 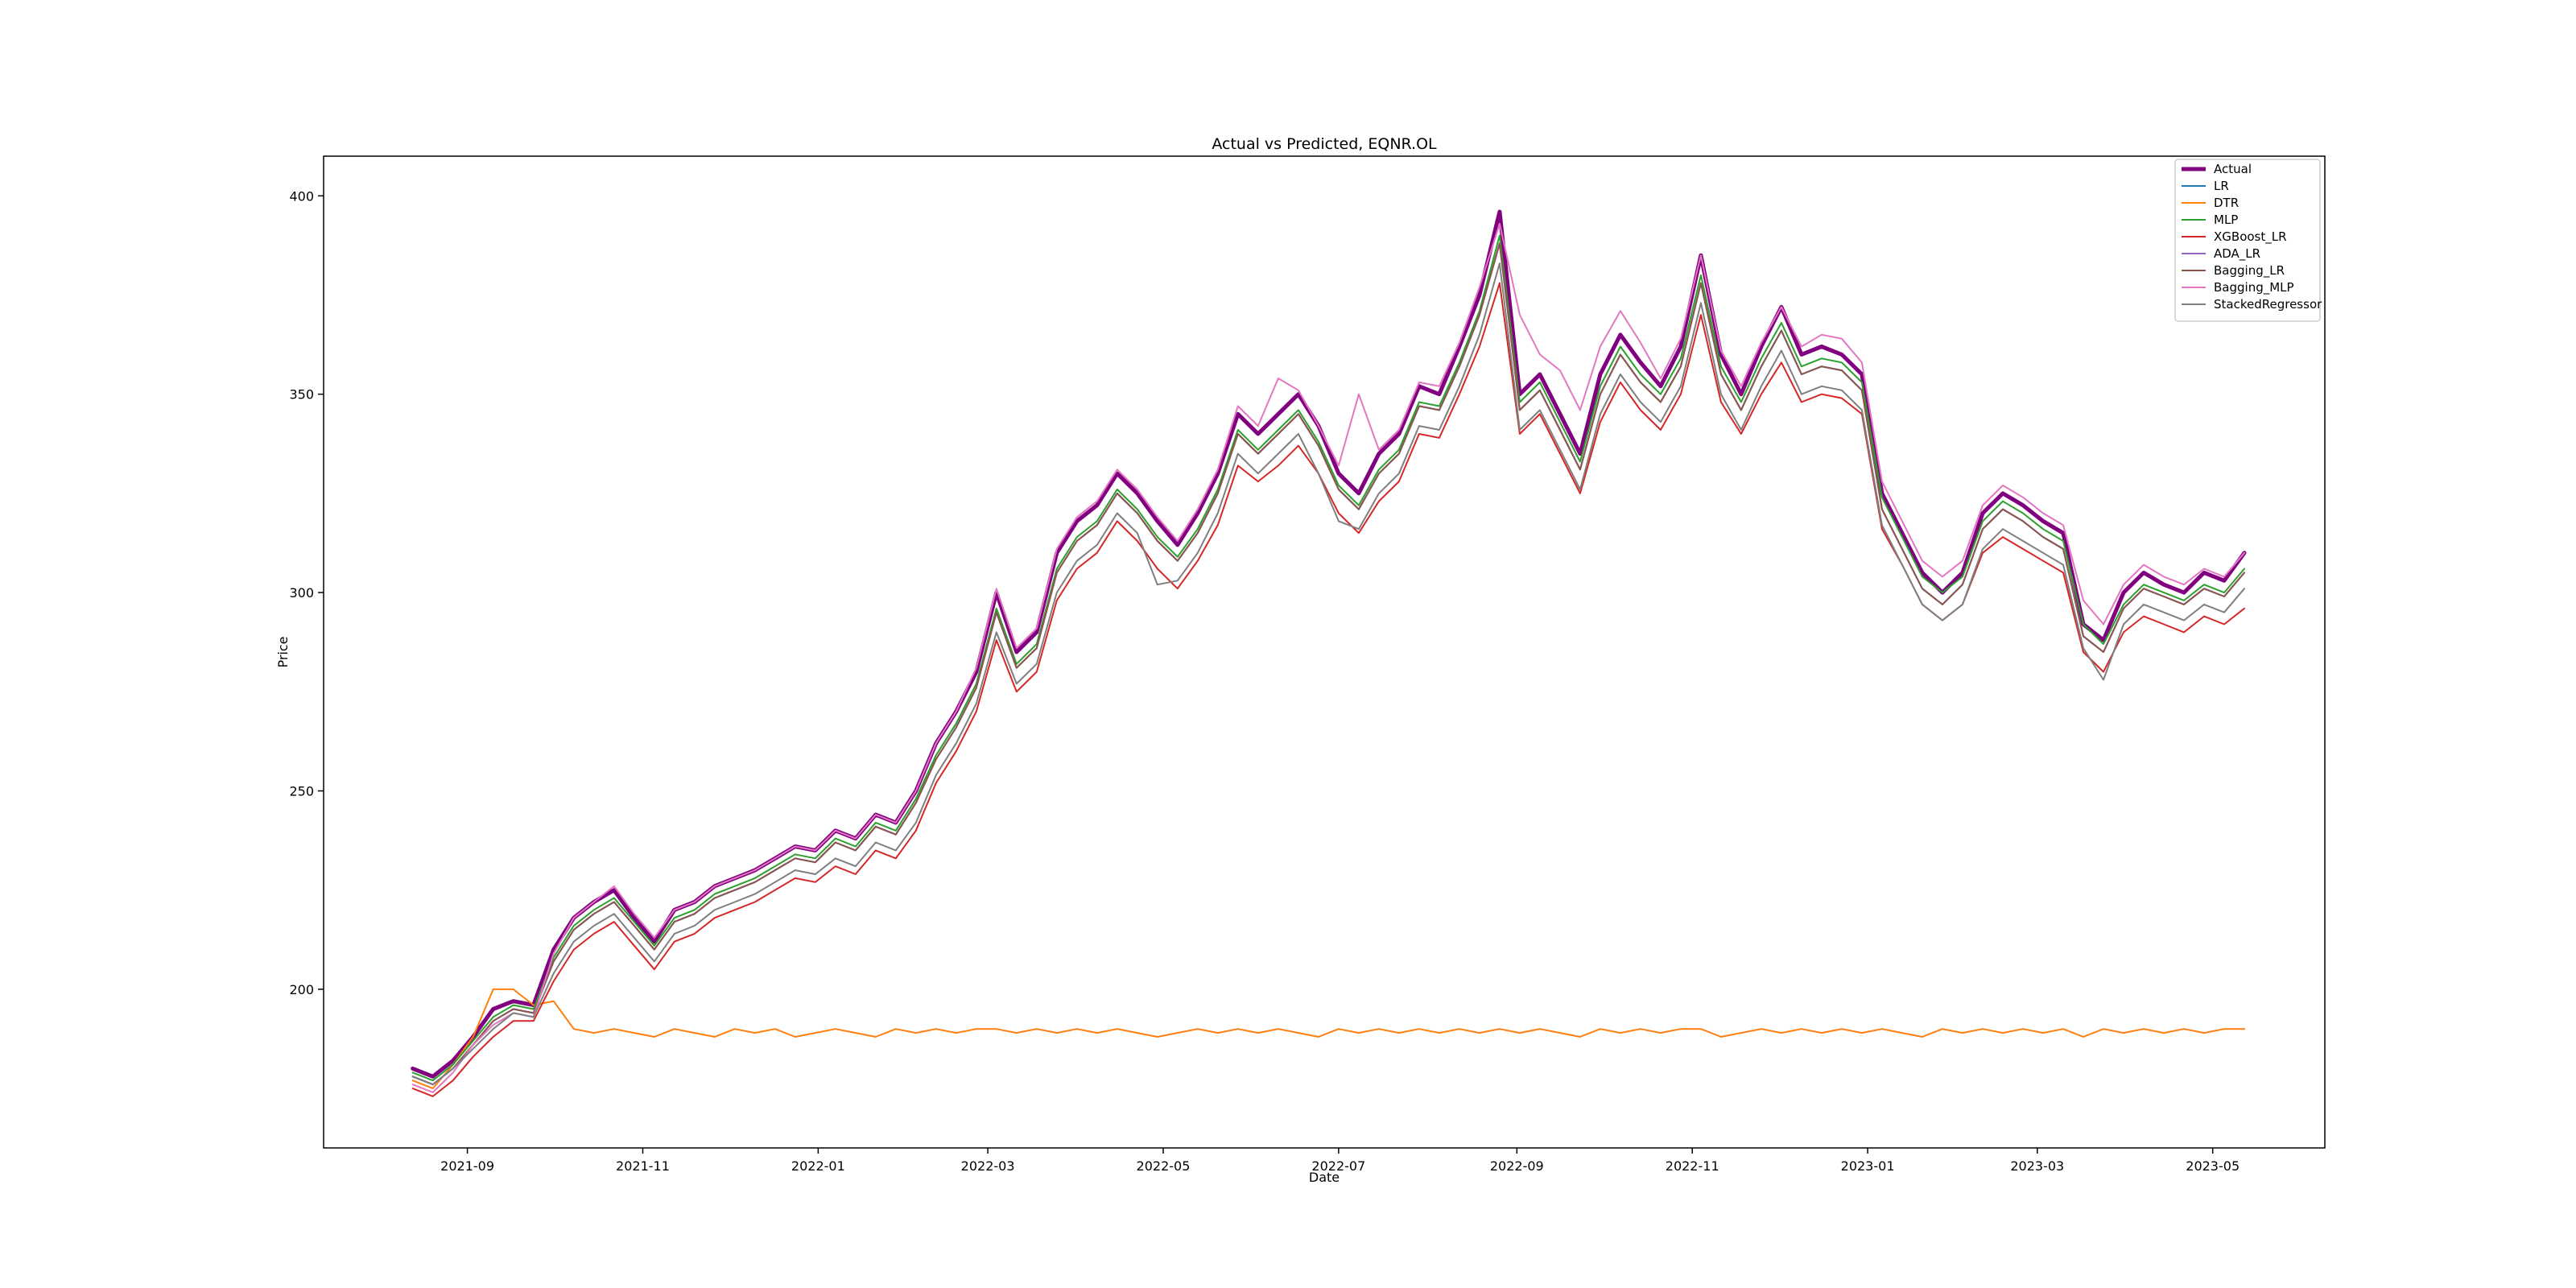 What do you see at coordinates (2250, 237) in the screenshot?
I see `legend-entry: XGBoost_LR` at bounding box center [2250, 237].